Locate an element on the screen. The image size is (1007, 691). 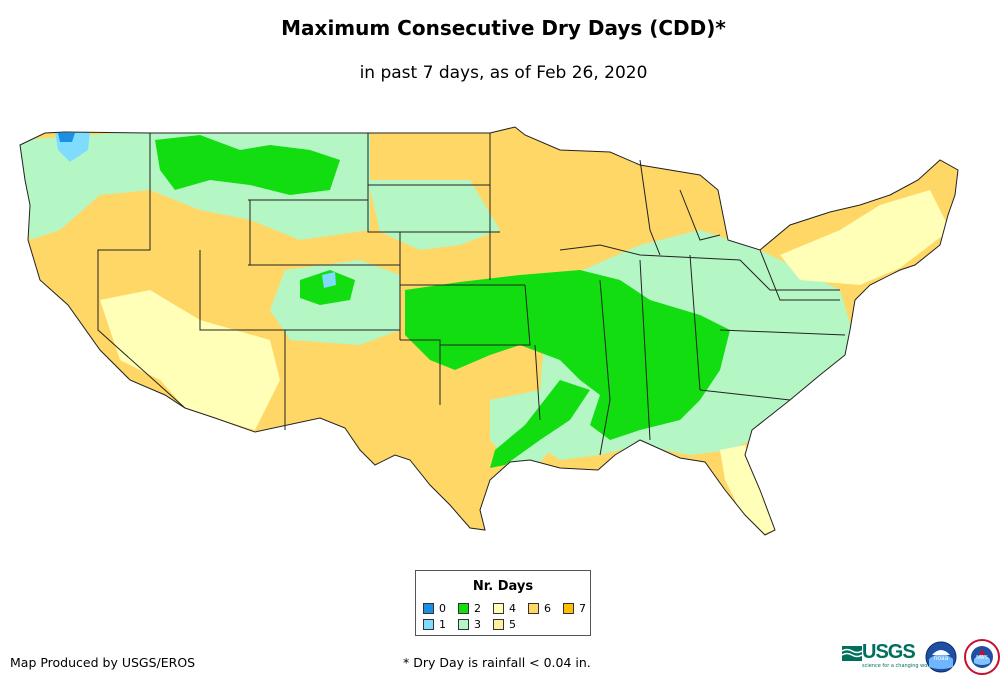
legend-item-4: 4 is located at coordinates (504, 608).